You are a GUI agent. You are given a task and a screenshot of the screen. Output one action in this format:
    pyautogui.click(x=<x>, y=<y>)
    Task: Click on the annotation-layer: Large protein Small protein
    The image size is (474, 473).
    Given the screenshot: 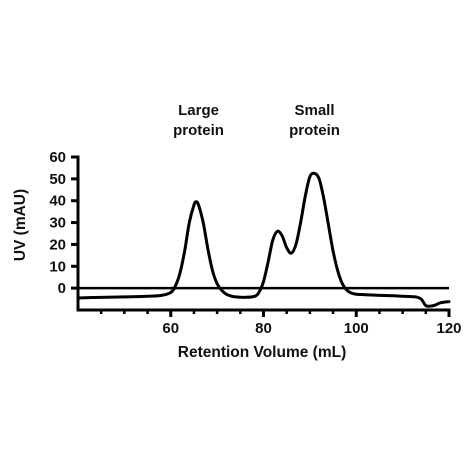 What is the action you would take?
    pyautogui.click(x=256, y=120)
    